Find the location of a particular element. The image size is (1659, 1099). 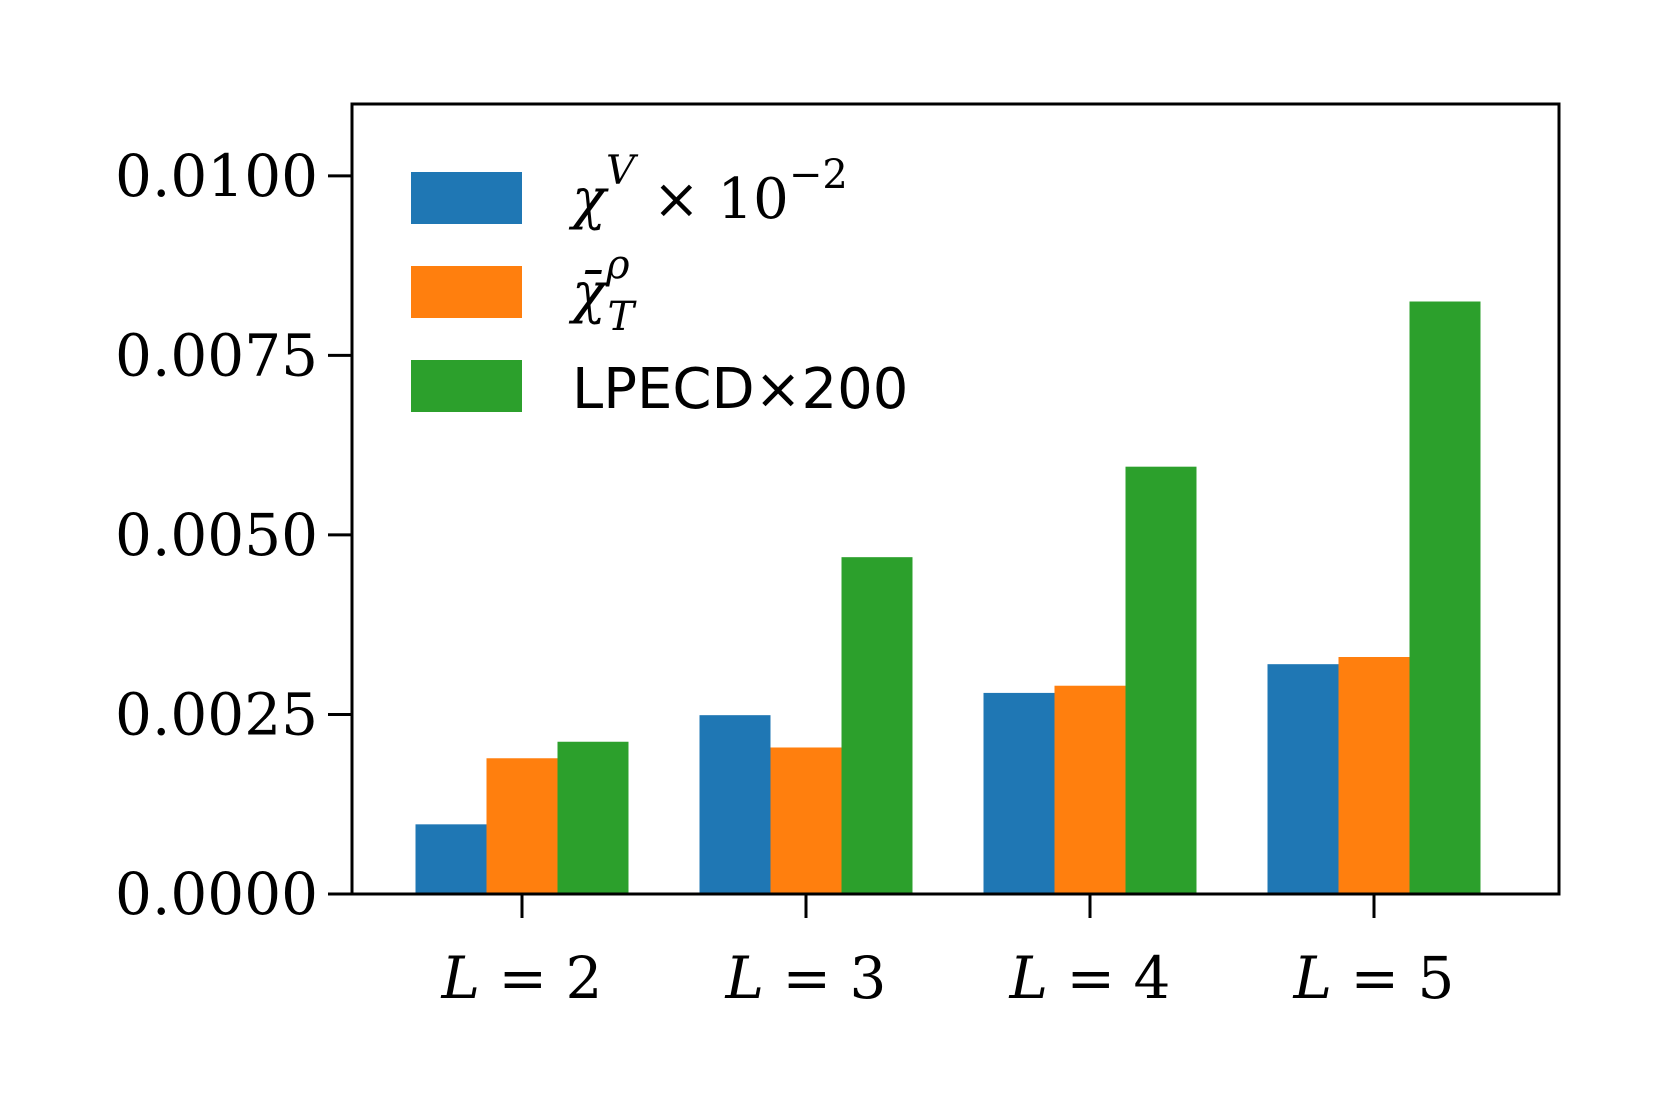

x-tick-label: L = 4 is located at coordinates (1090, 978).